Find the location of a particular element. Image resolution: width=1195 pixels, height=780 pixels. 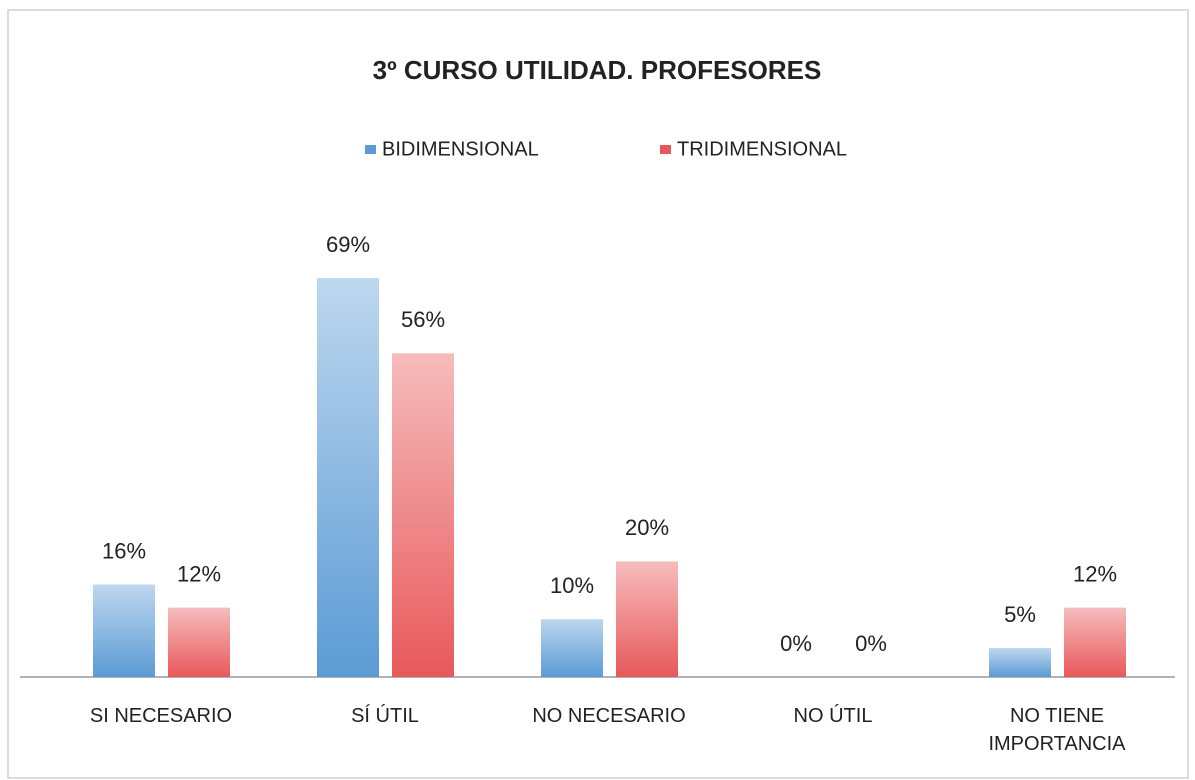

data-label: 10% is located at coordinates (572, 585).